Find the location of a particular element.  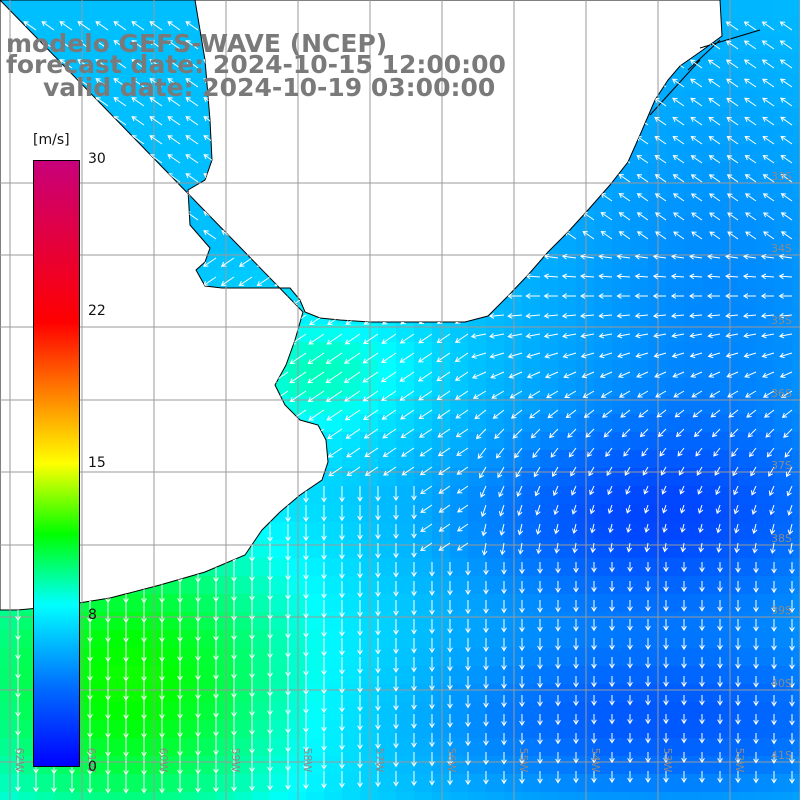

lon-label: 62W is located at coordinates (19, 760).